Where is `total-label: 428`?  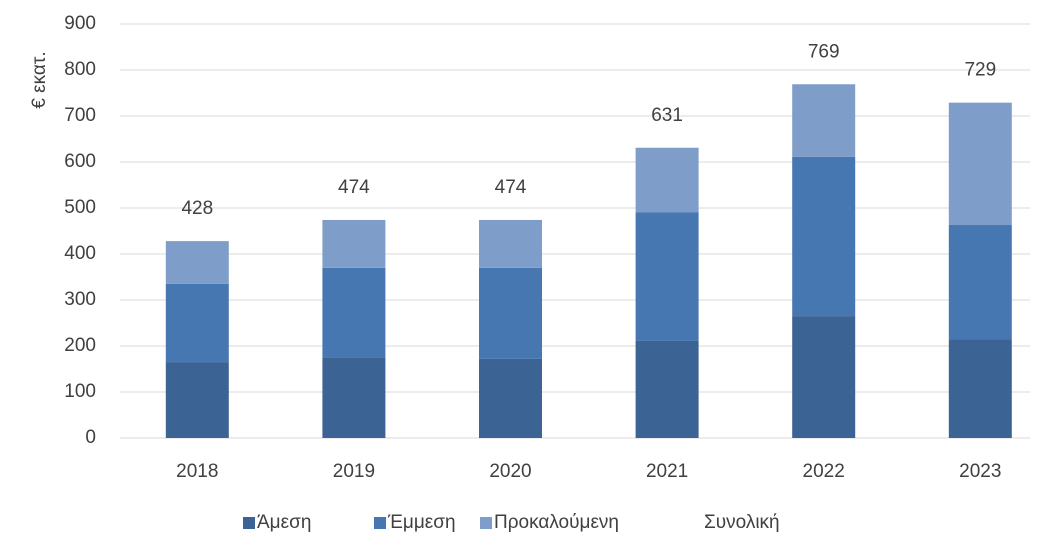 total-label: 428 is located at coordinates (197, 208).